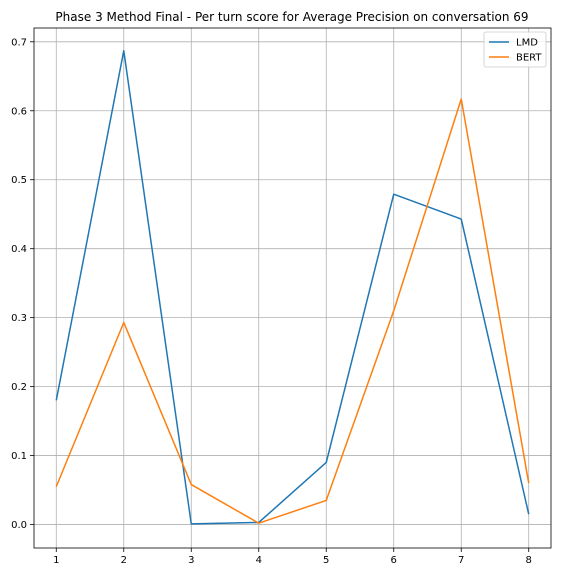  Describe the element at coordinates (529, 58) in the screenshot. I see `legend-label-bert: BERT` at that location.